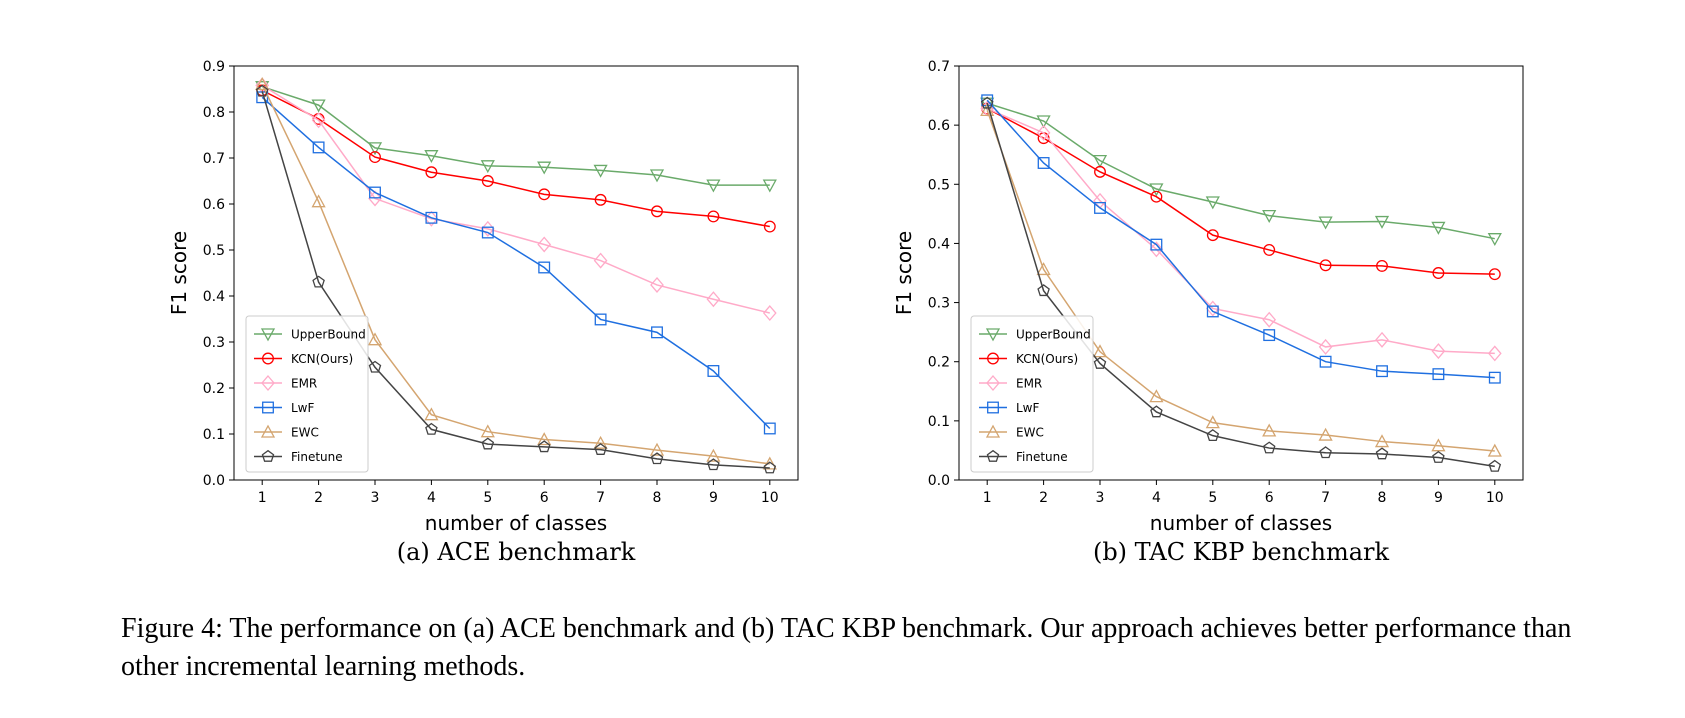  I want to click on x-tick-label: 3, so click(375, 498).